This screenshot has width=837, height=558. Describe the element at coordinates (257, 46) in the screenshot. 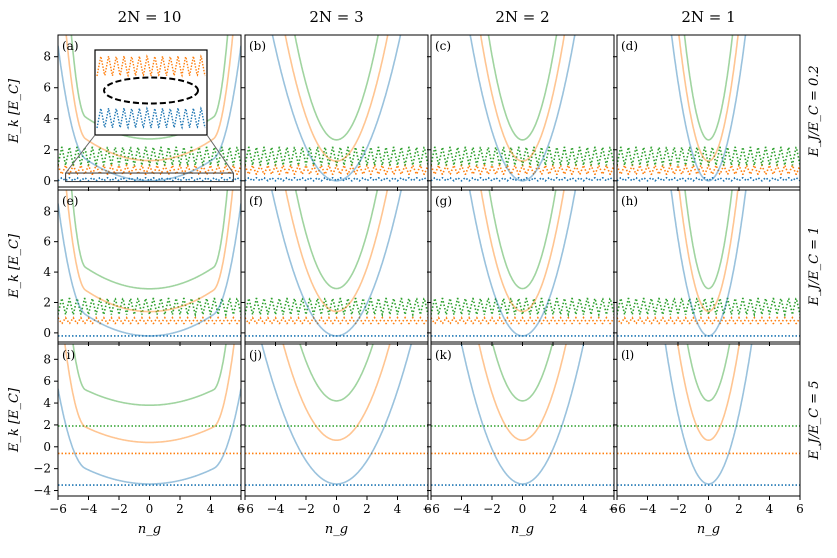

I see `panel-label: (b)` at that location.